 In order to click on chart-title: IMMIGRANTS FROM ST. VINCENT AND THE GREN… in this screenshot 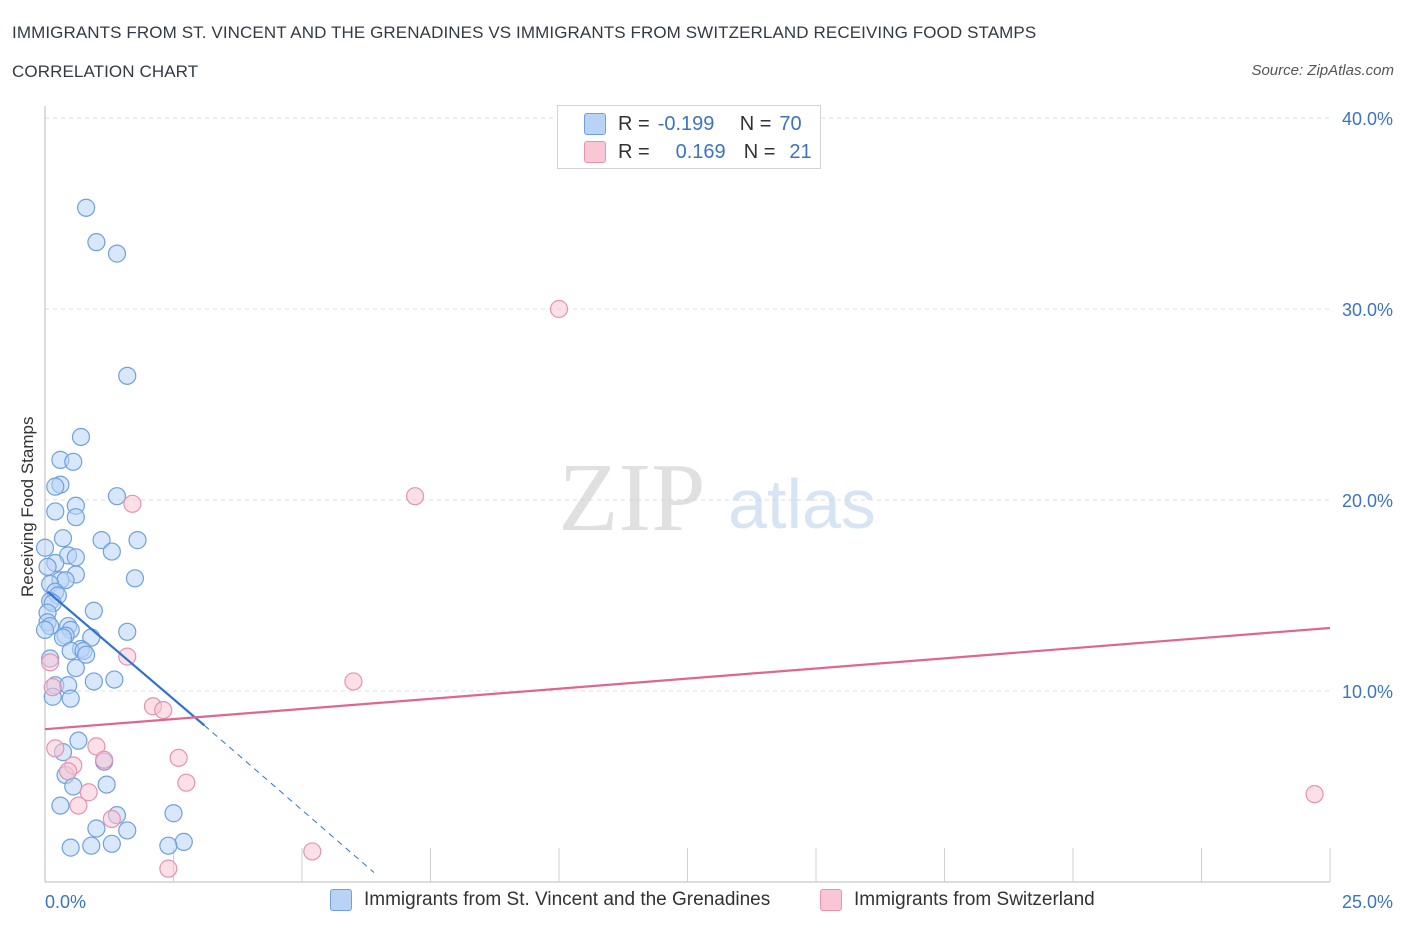, I will do `click(524, 32)`.